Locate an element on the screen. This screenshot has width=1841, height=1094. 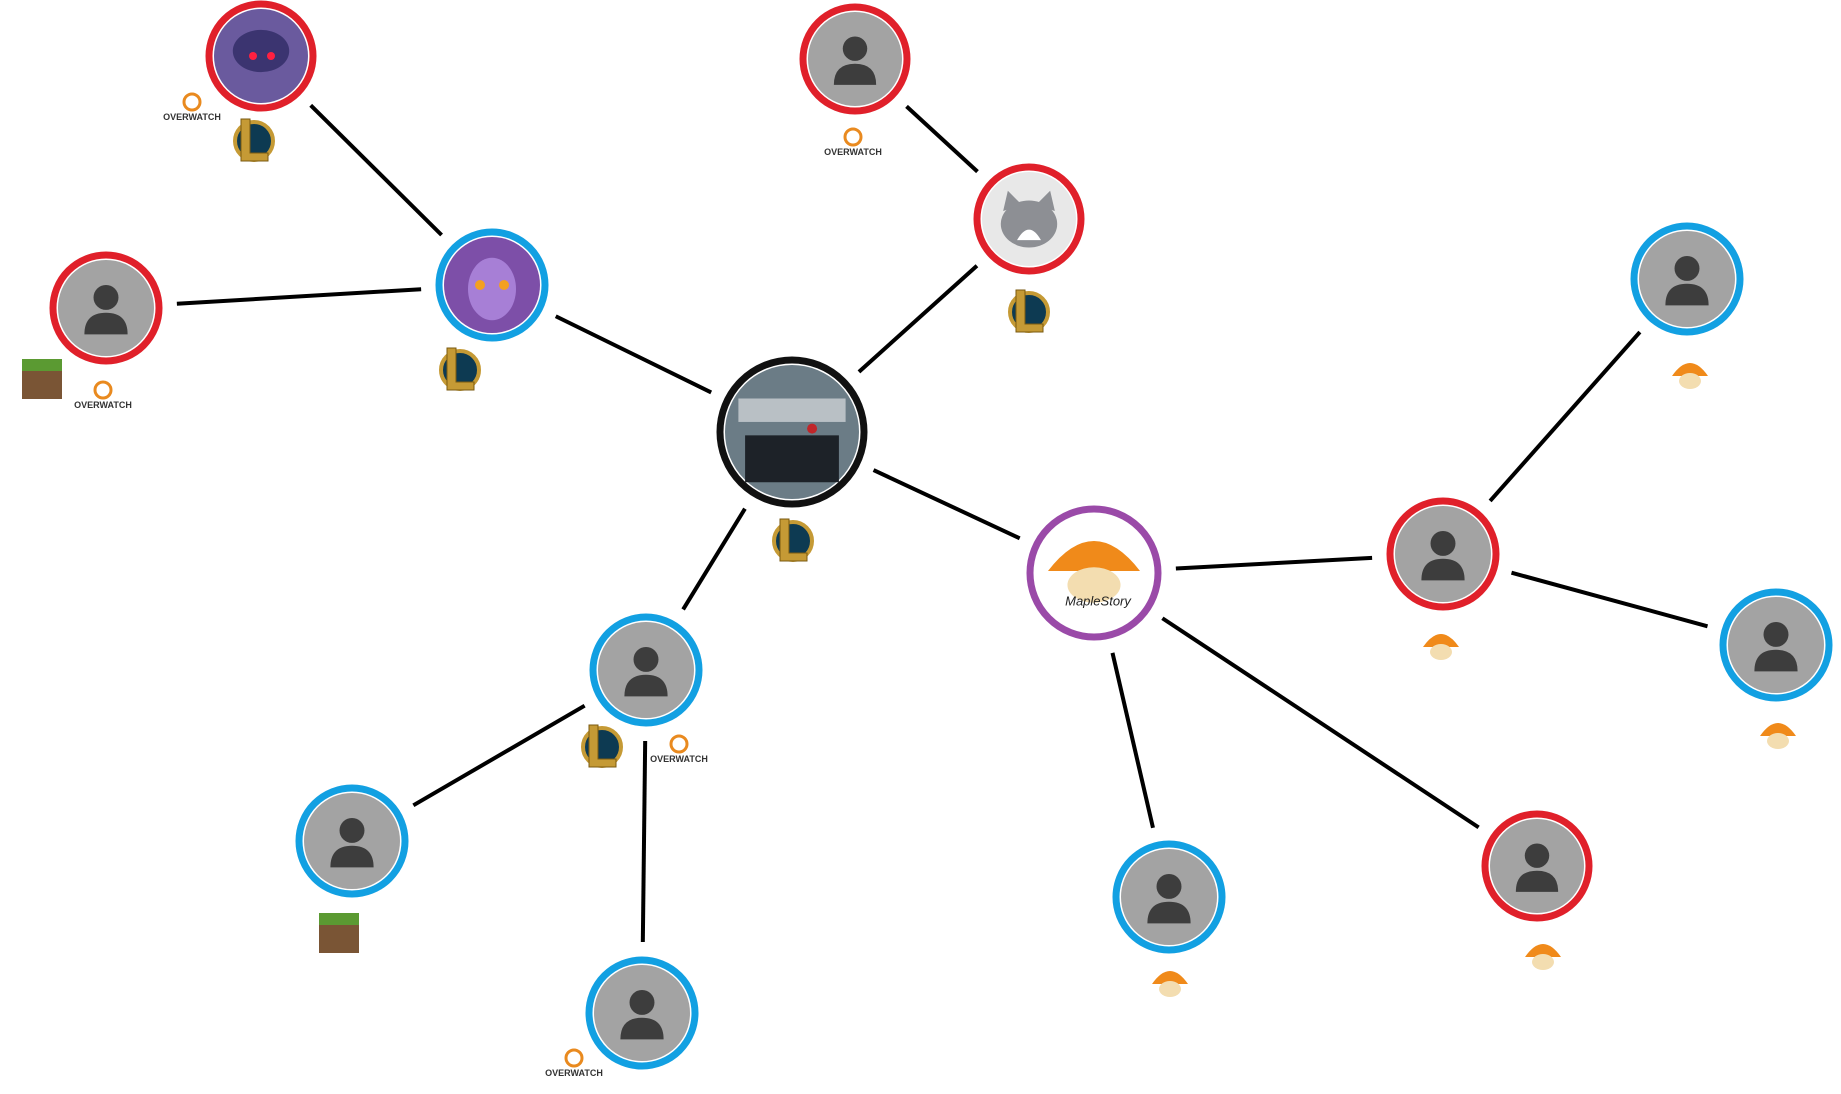
cat-head is located at coordinates (1029, 224).